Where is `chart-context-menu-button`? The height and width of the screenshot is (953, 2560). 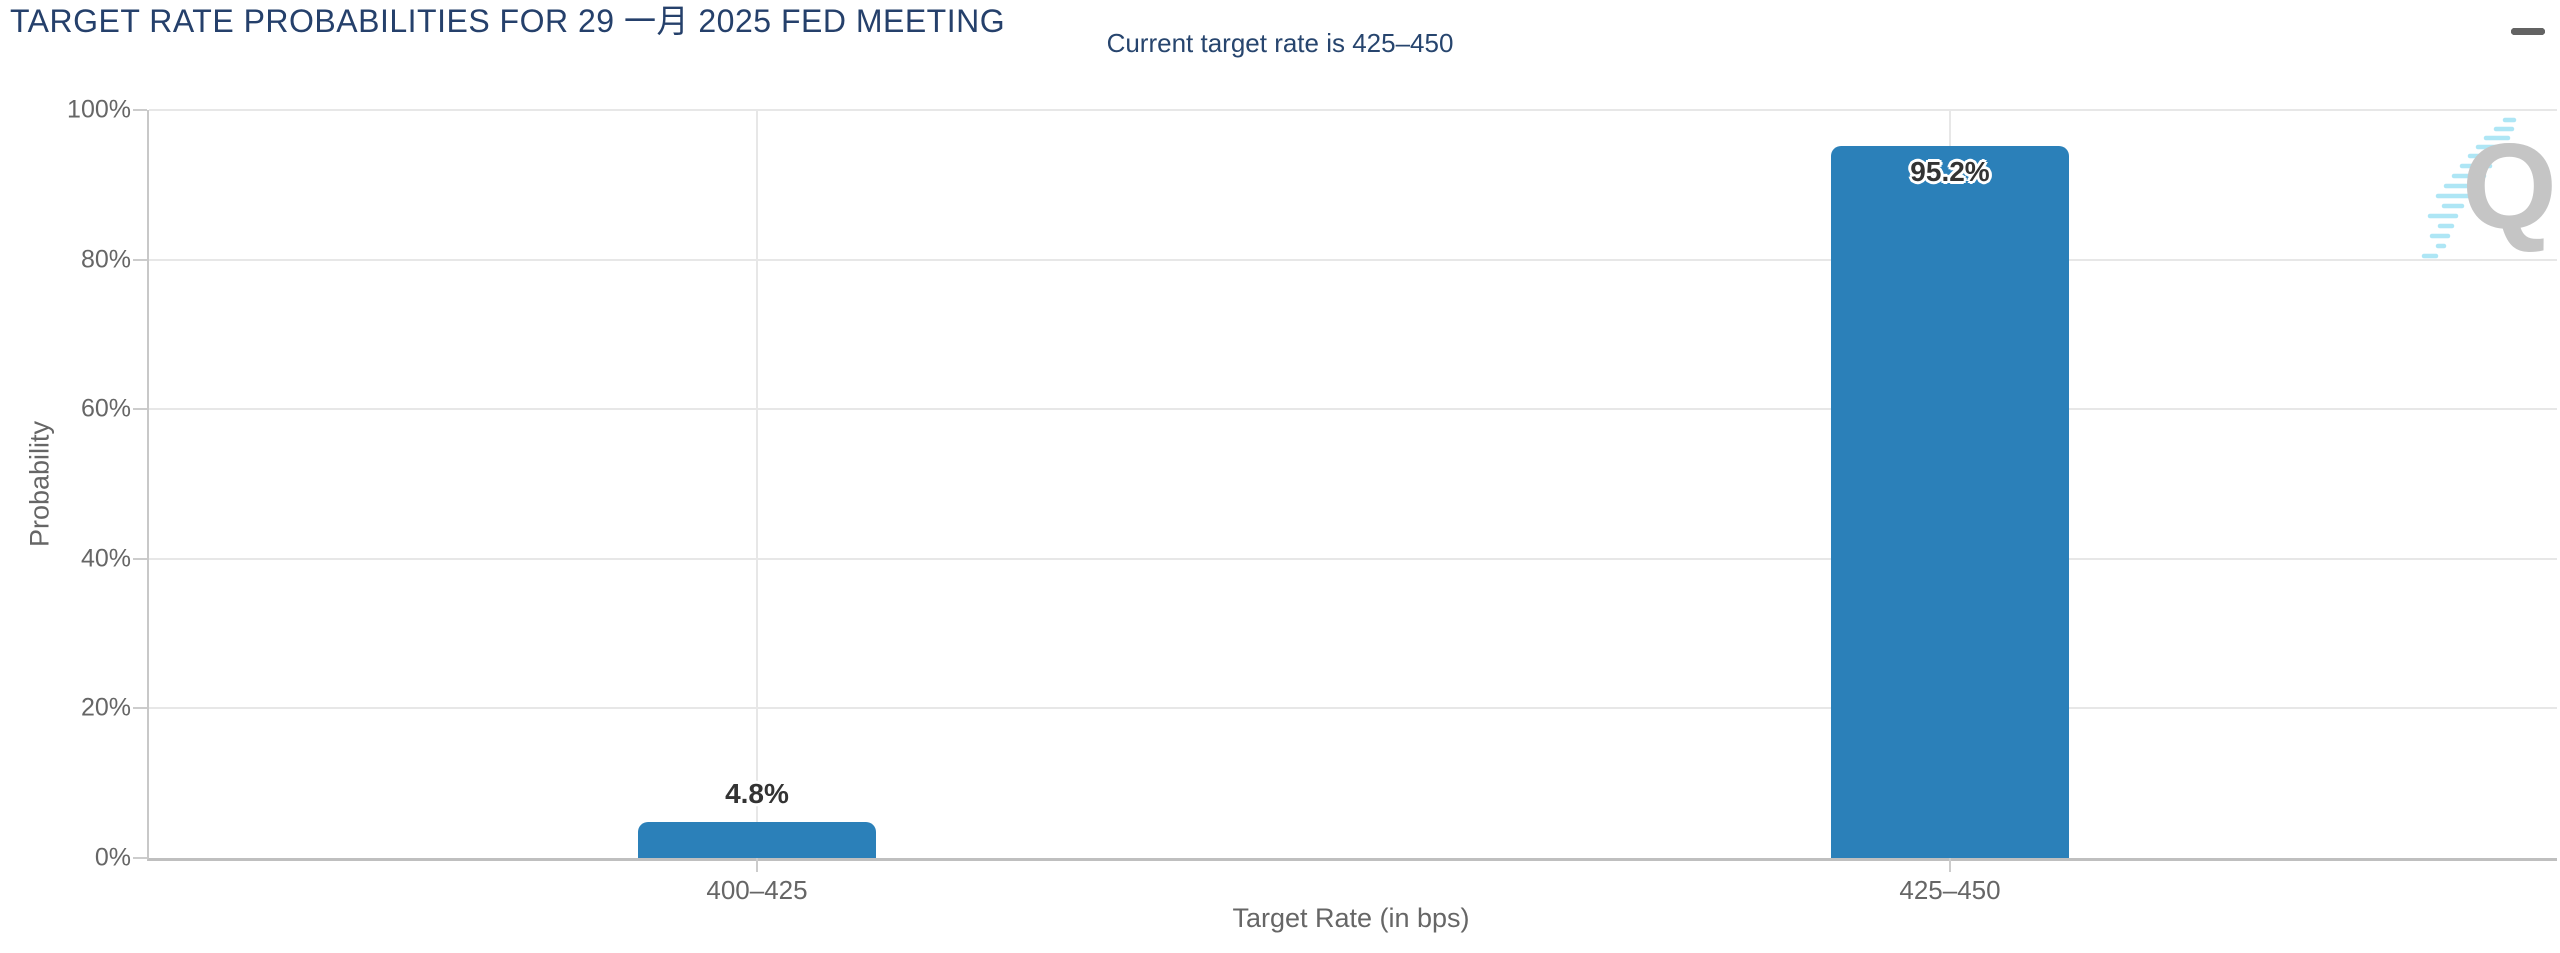 chart-context-menu-button is located at coordinates (2528, 24).